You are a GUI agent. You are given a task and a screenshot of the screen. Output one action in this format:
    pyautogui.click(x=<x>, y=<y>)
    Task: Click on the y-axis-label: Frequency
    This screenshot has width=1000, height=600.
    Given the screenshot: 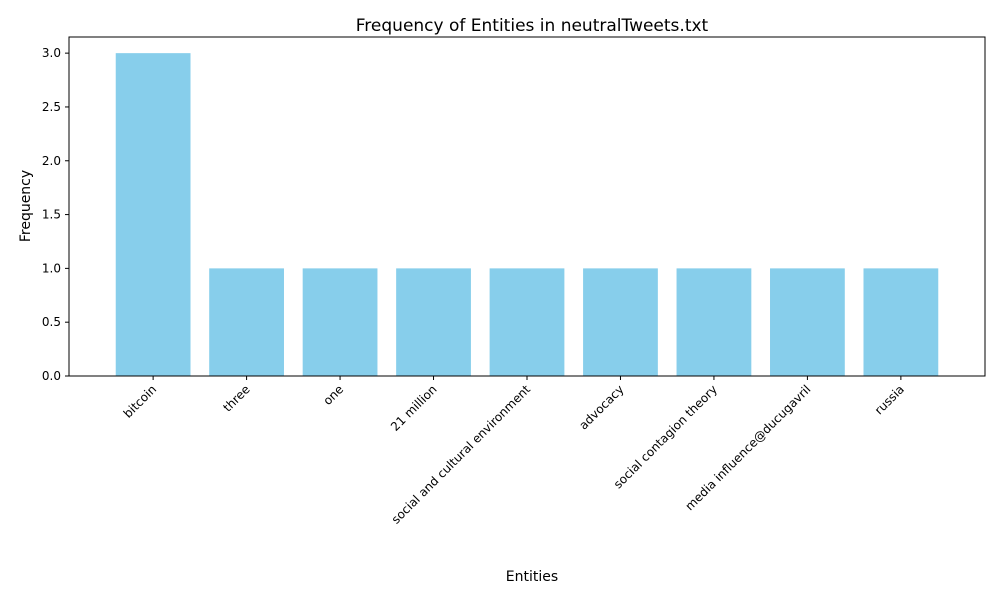 What is the action you would take?
    pyautogui.click(x=26, y=206)
    